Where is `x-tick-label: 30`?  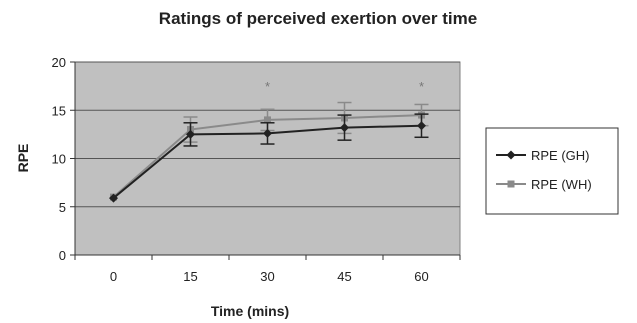 x-tick-label: 30 is located at coordinates (267, 276).